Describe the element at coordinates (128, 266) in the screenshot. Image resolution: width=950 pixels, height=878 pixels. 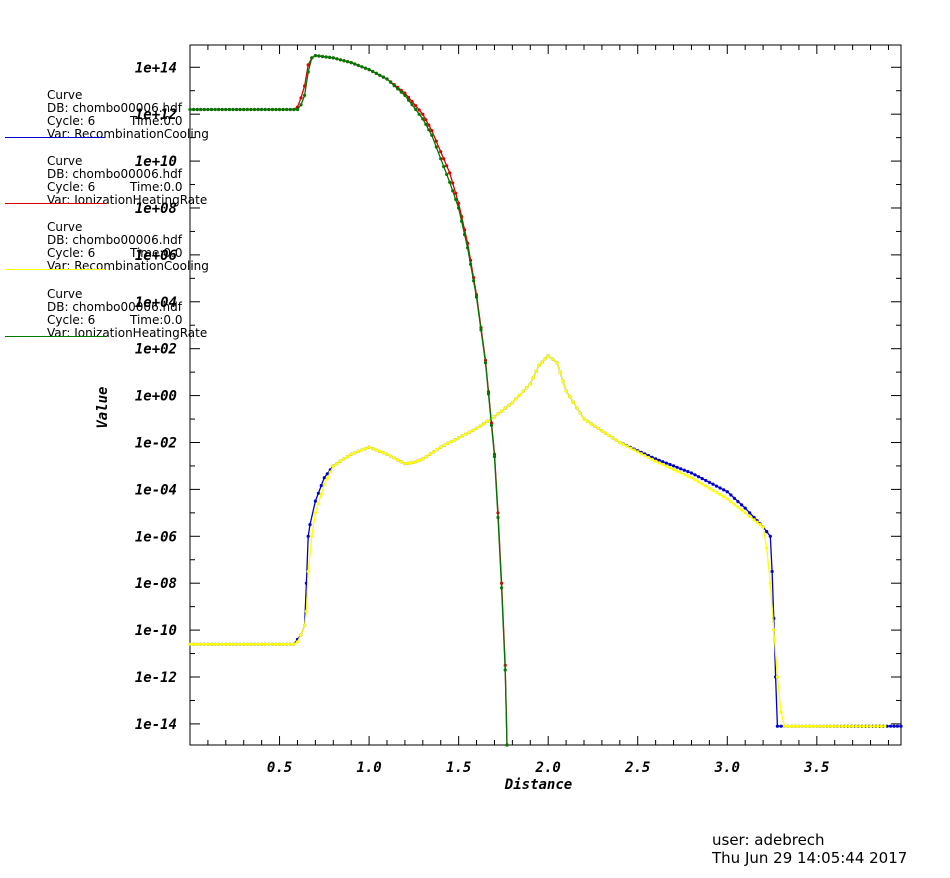
I see `legend-var-label: Var: RecombinationCooling` at that location.